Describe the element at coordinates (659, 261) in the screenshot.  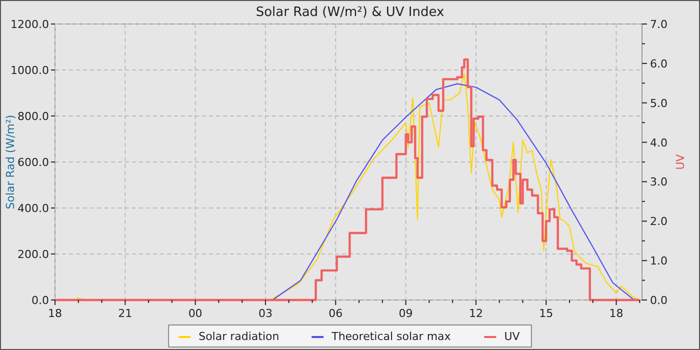
I see `y2-tick-label: 1.0` at that location.